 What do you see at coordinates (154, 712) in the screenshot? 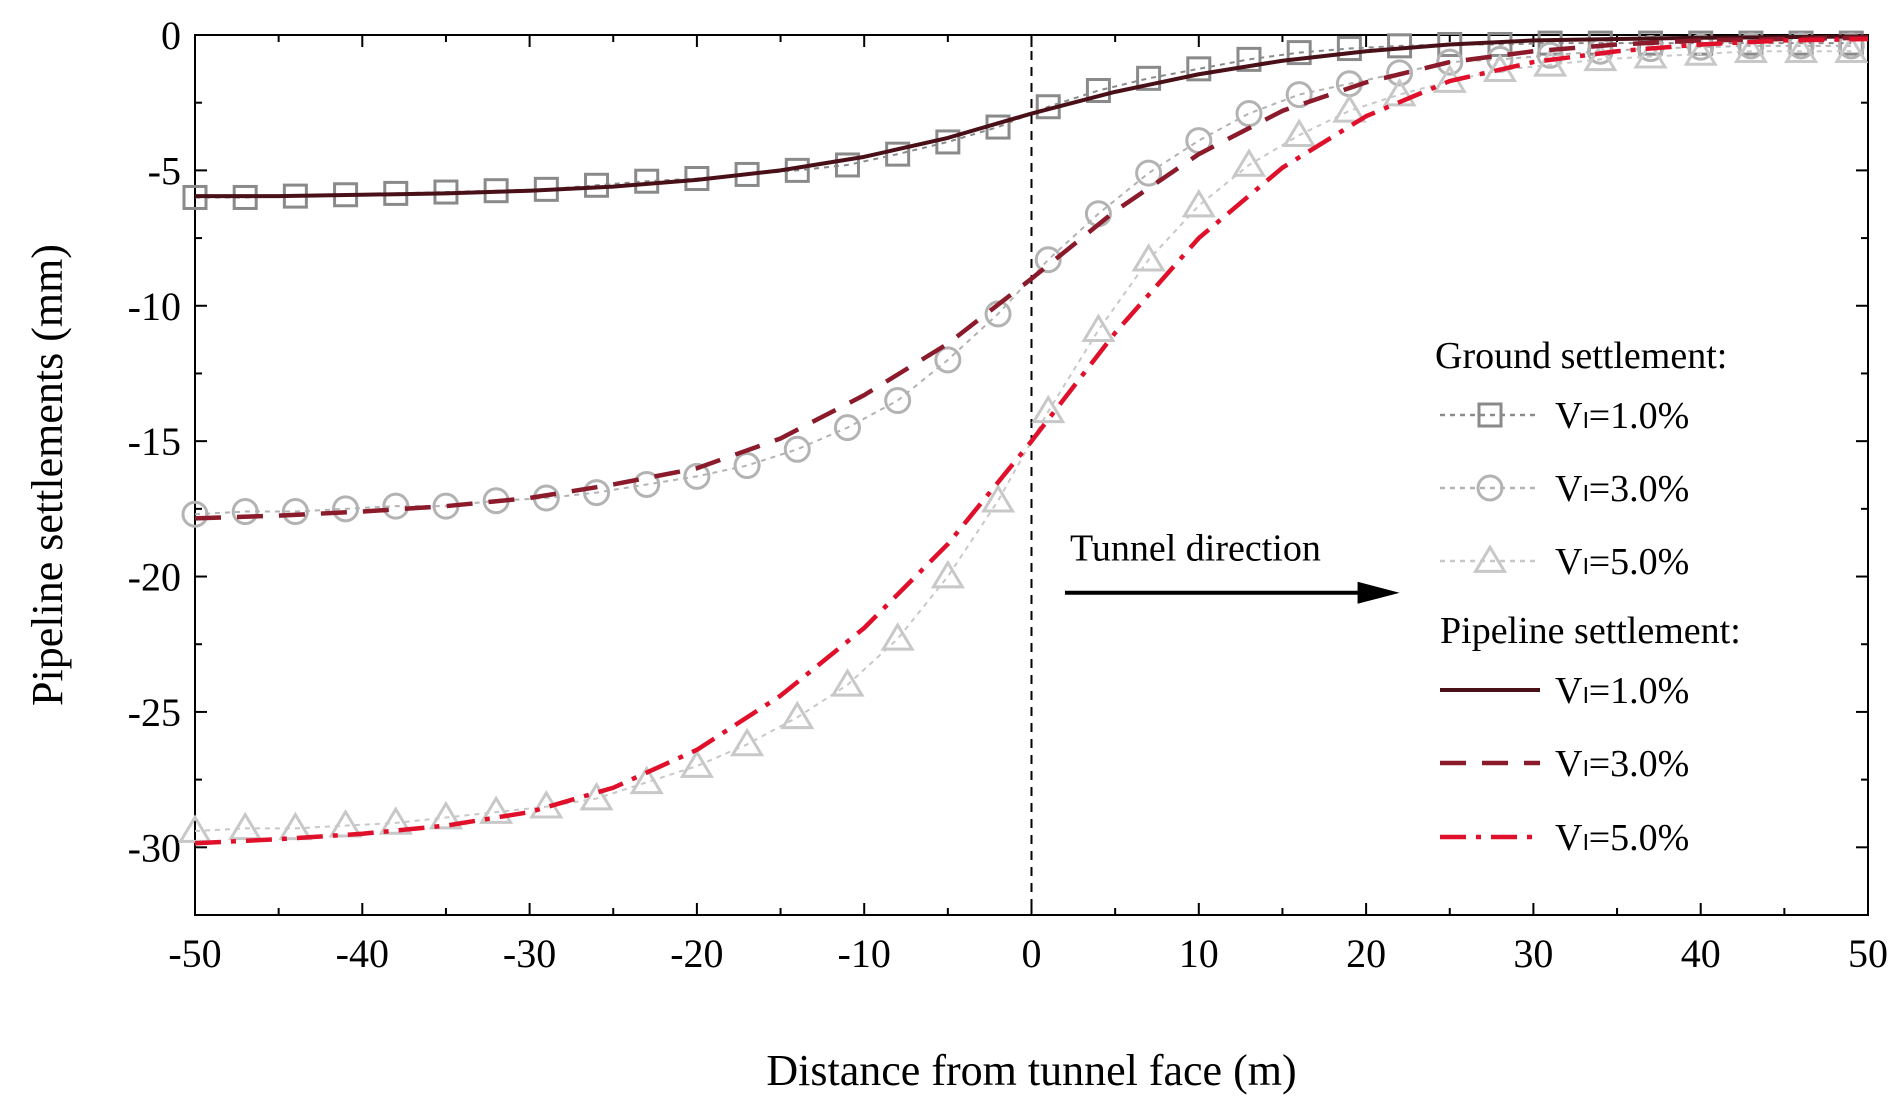
I see `y-tick-label: -25` at bounding box center [154, 712].